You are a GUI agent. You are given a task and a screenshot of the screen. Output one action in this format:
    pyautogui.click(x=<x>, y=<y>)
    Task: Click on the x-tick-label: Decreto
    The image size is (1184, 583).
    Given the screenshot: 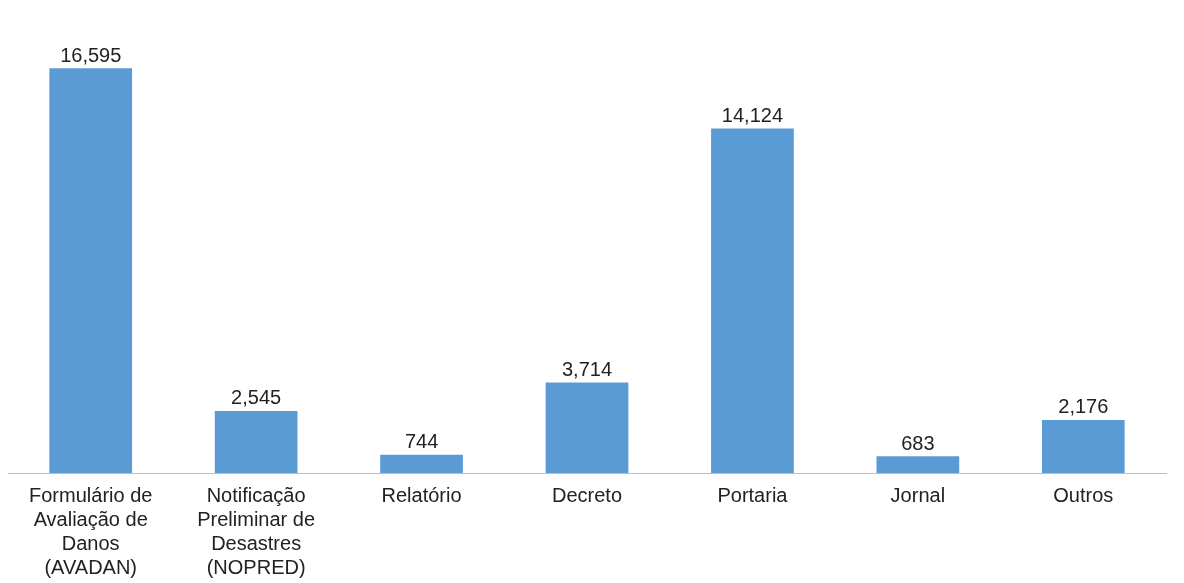 What is the action you would take?
    pyautogui.click(x=587, y=494)
    